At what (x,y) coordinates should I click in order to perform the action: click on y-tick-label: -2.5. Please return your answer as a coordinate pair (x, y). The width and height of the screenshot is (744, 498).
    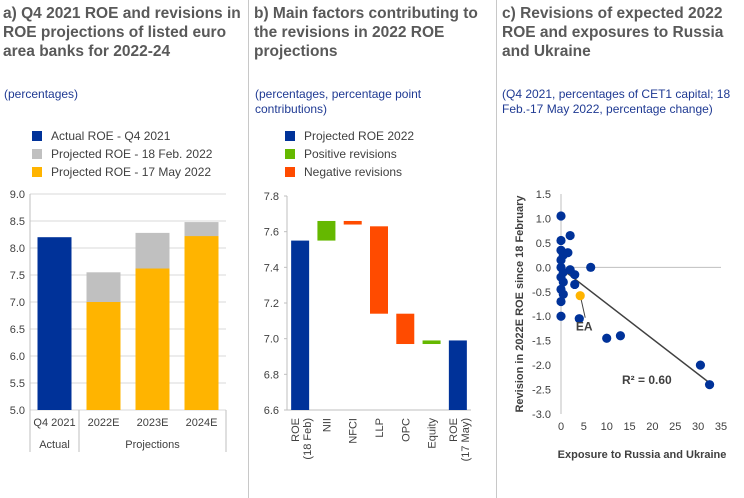
    Looking at the image, I should click on (541, 391).